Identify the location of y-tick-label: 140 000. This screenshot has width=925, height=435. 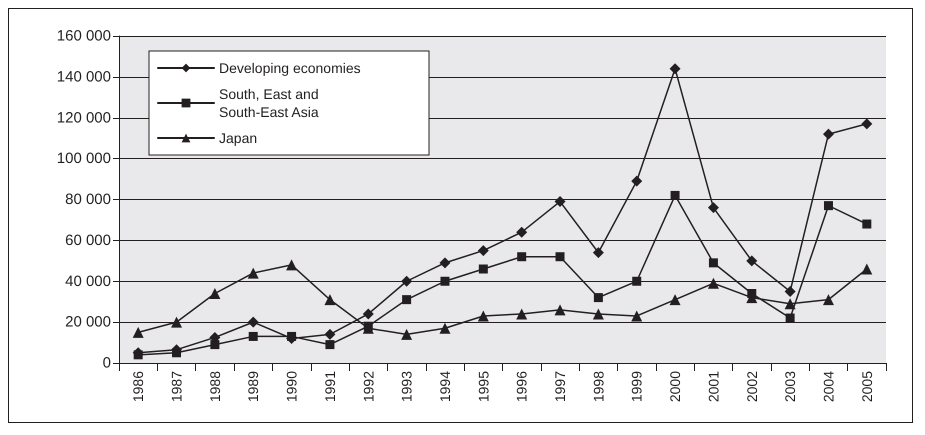
(83, 77).